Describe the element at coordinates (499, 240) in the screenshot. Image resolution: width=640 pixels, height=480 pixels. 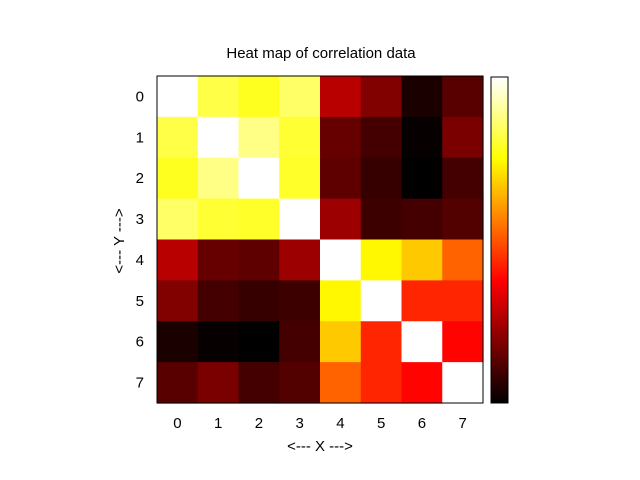
I see `colorbar` at that location.